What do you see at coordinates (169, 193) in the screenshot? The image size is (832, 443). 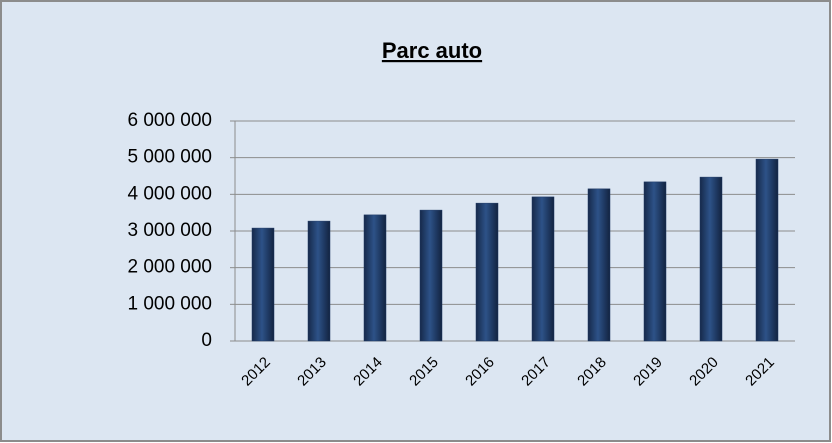 I see `y-tick-label: 4 000 000` at bounding box center [169, 193].